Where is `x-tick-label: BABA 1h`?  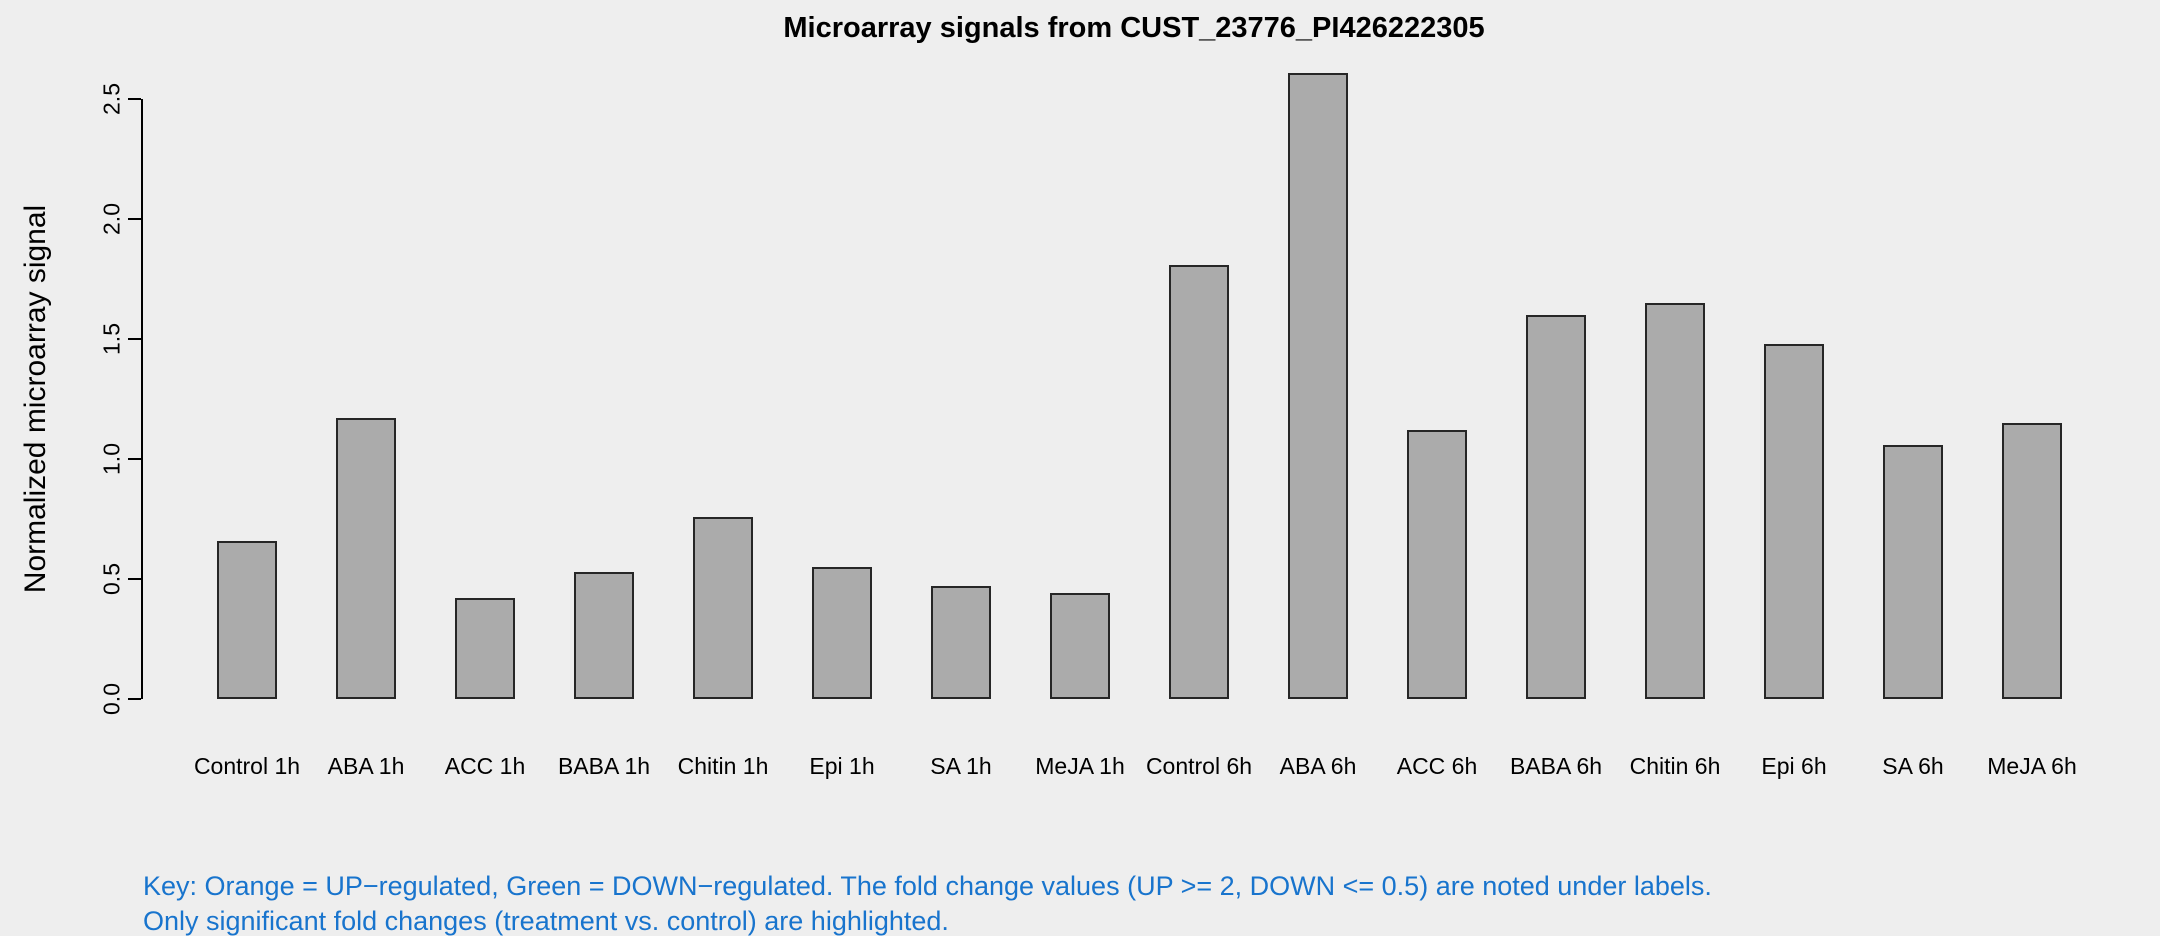
x-tick-label: BABA 1h is located at coordinates (604, 766).